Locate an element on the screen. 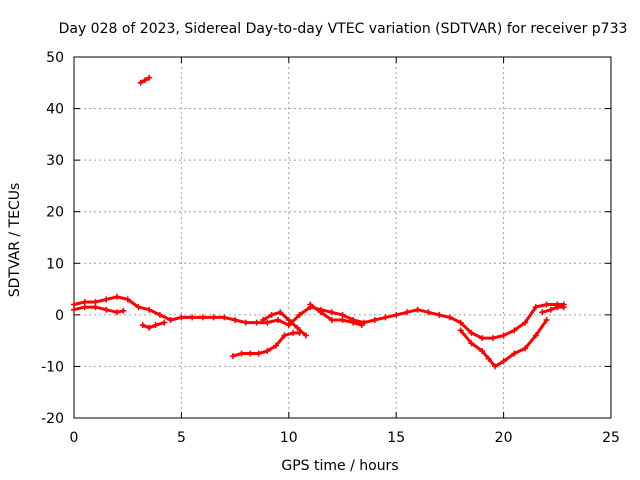 This screenshot has height=480, width=640. x-tick-label: 10 is located at coordinates (289, 438).